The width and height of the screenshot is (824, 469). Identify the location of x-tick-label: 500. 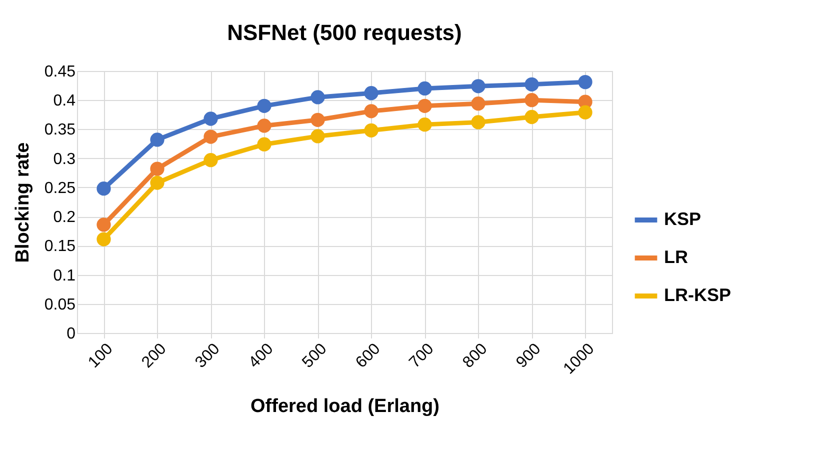
(314, 356).